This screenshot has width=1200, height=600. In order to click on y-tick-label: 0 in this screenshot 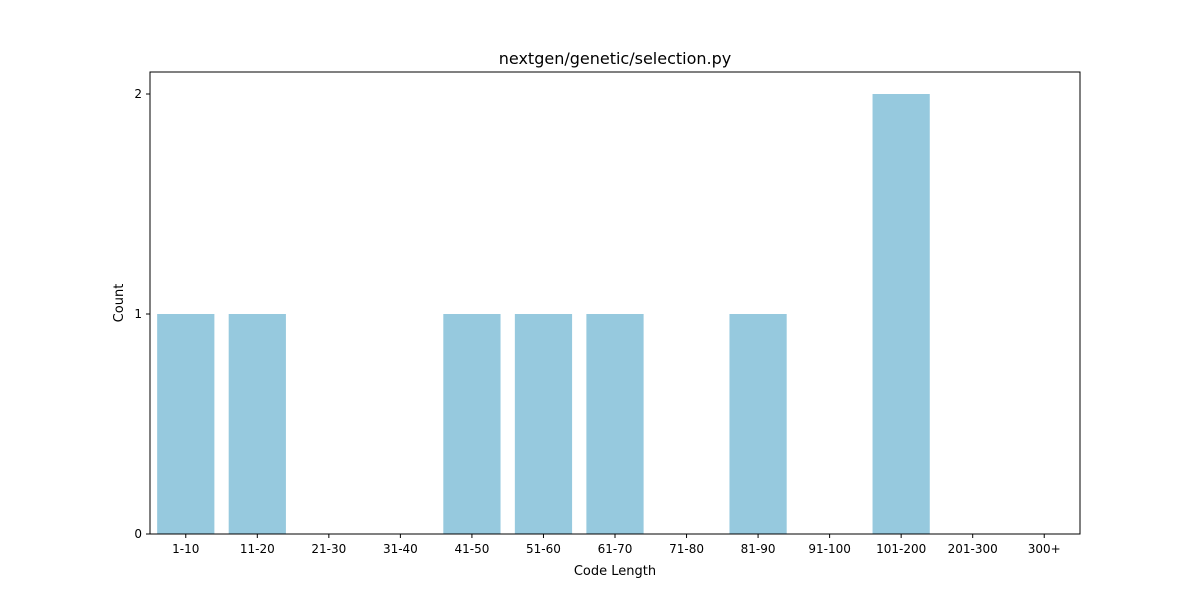, I will do `click(138, 534)`.